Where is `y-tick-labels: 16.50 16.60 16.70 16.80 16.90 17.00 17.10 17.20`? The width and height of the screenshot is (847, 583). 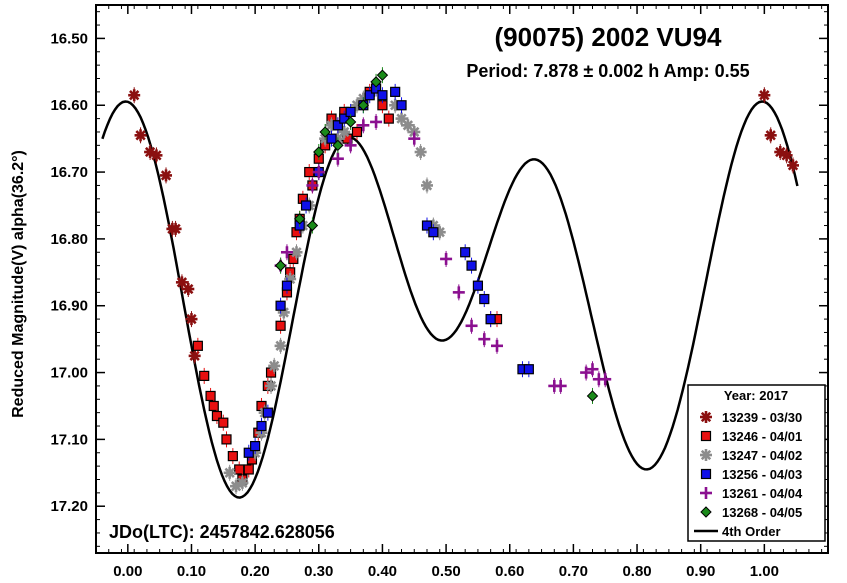
y-tick-labels: 16.50 16.60 16.70 16.80 16.90 17.00 17.10 17.20 is located at coordinates (69, 272).